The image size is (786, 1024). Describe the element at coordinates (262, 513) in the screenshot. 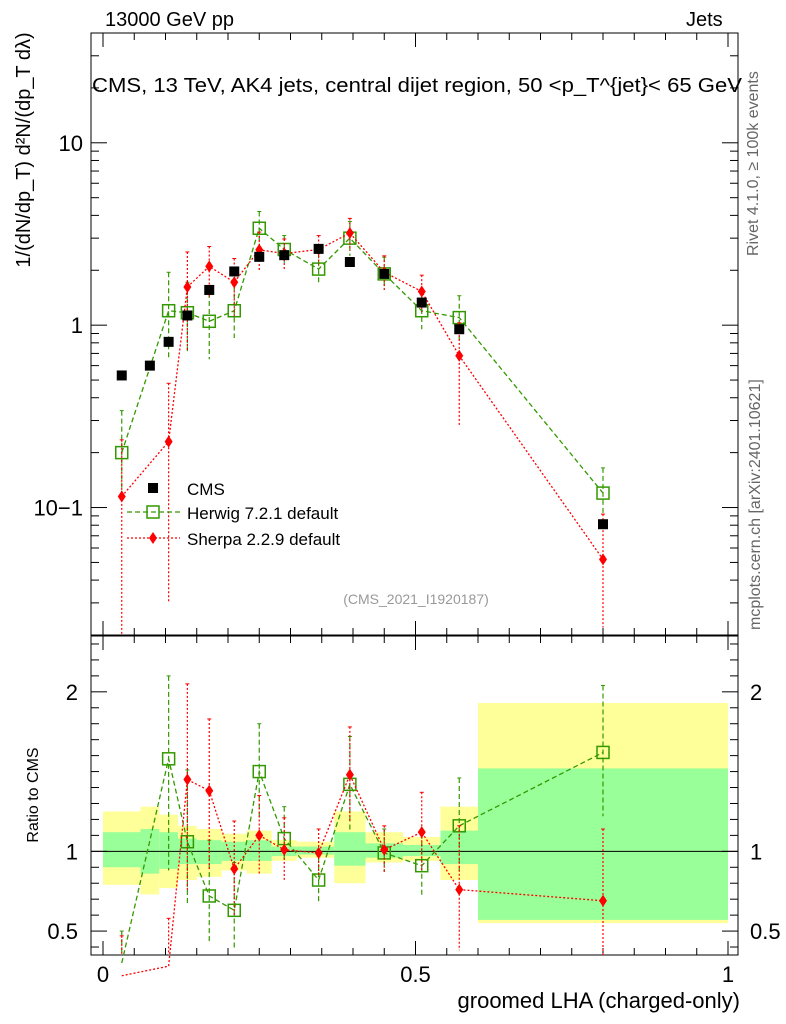

I see `legend-herwig-label: Herwig 7.2.1 default` at that location.